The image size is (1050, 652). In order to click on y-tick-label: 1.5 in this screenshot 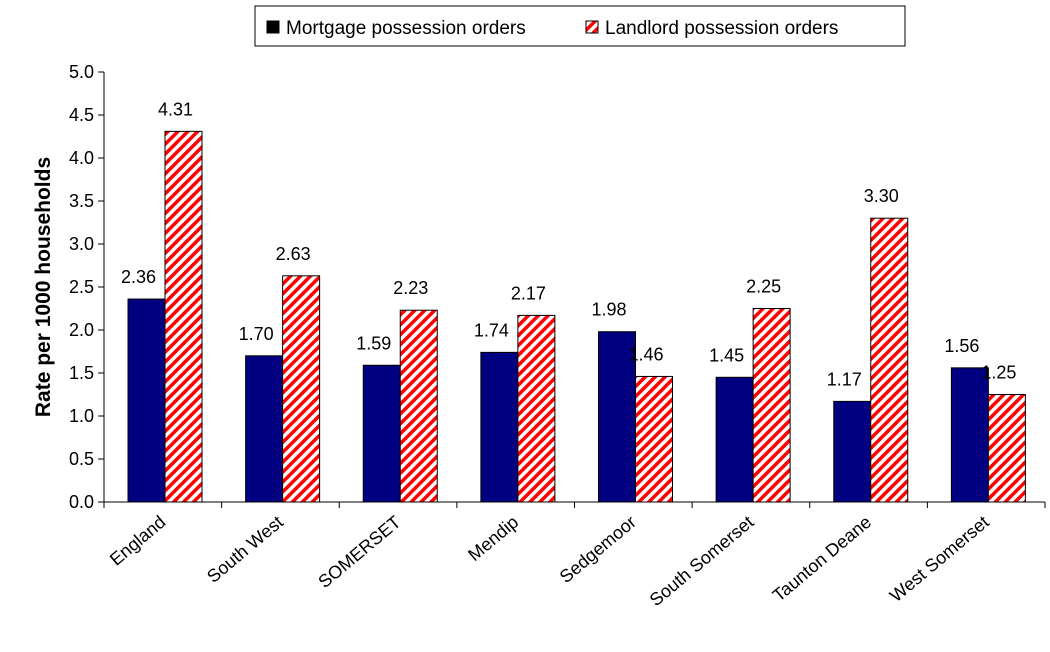, I will do `click(81, 373)`.